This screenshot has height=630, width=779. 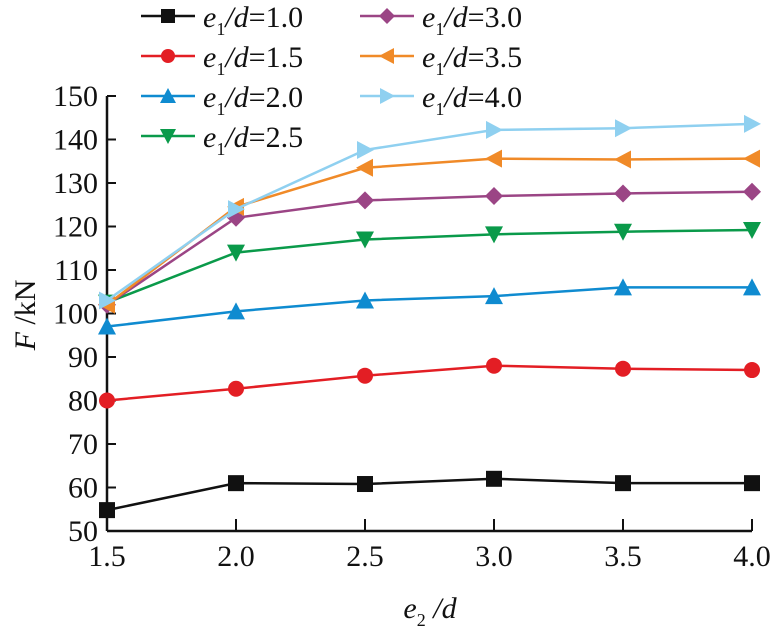 What do you see at coordinates (76, 270) in the screenshot?
I see `y-tick-label: 110` at bounding box center [76, 270].